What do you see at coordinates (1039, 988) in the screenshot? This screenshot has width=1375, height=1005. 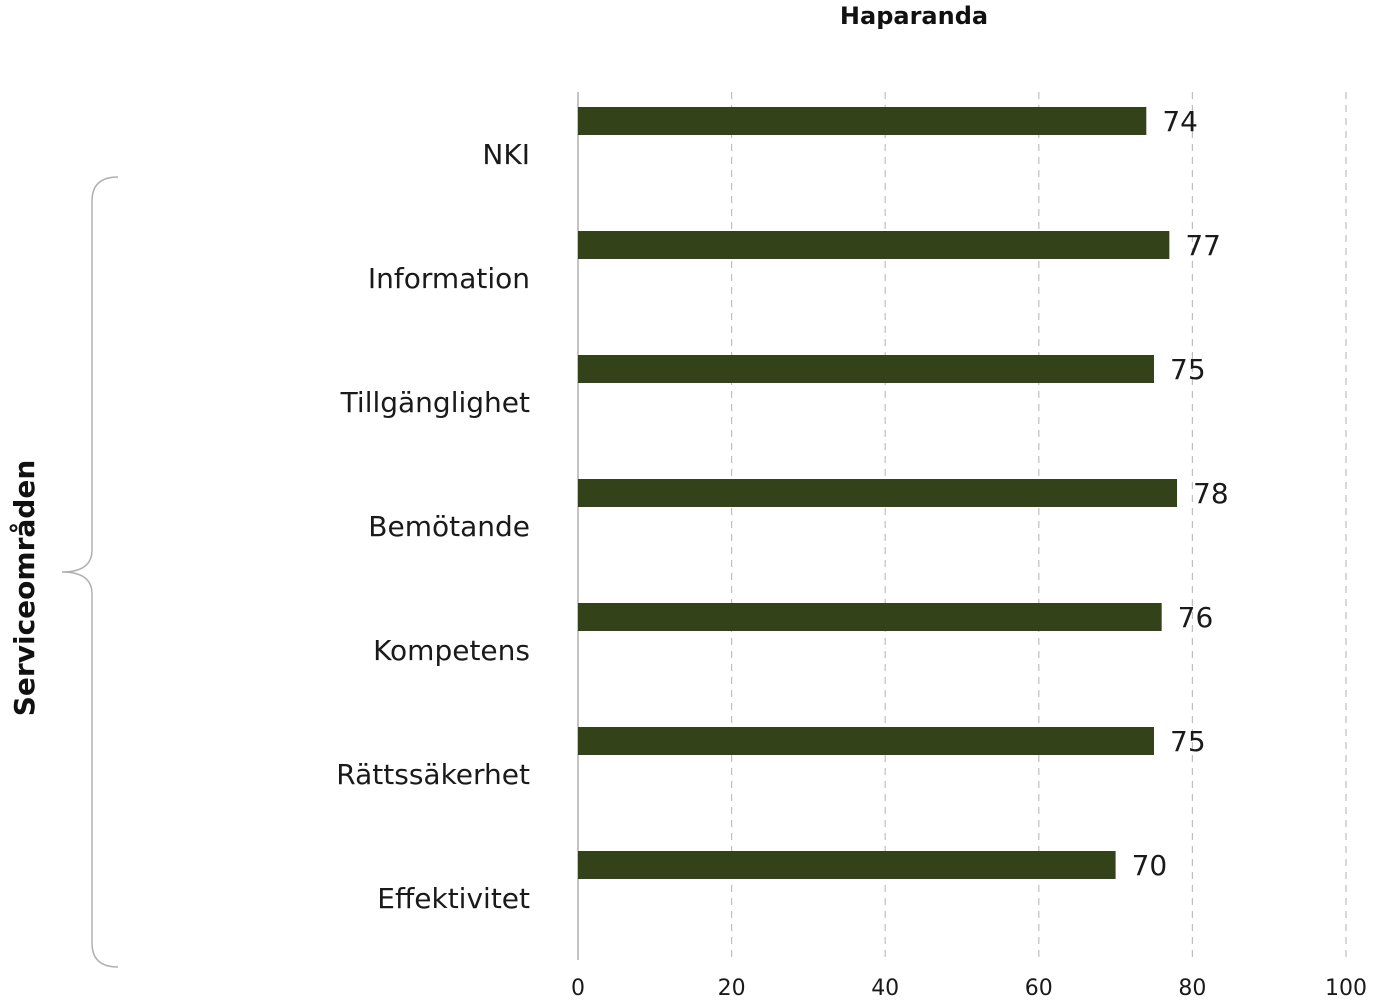 I see `x-tick-label: 60` at bounding box center [1039, 988].